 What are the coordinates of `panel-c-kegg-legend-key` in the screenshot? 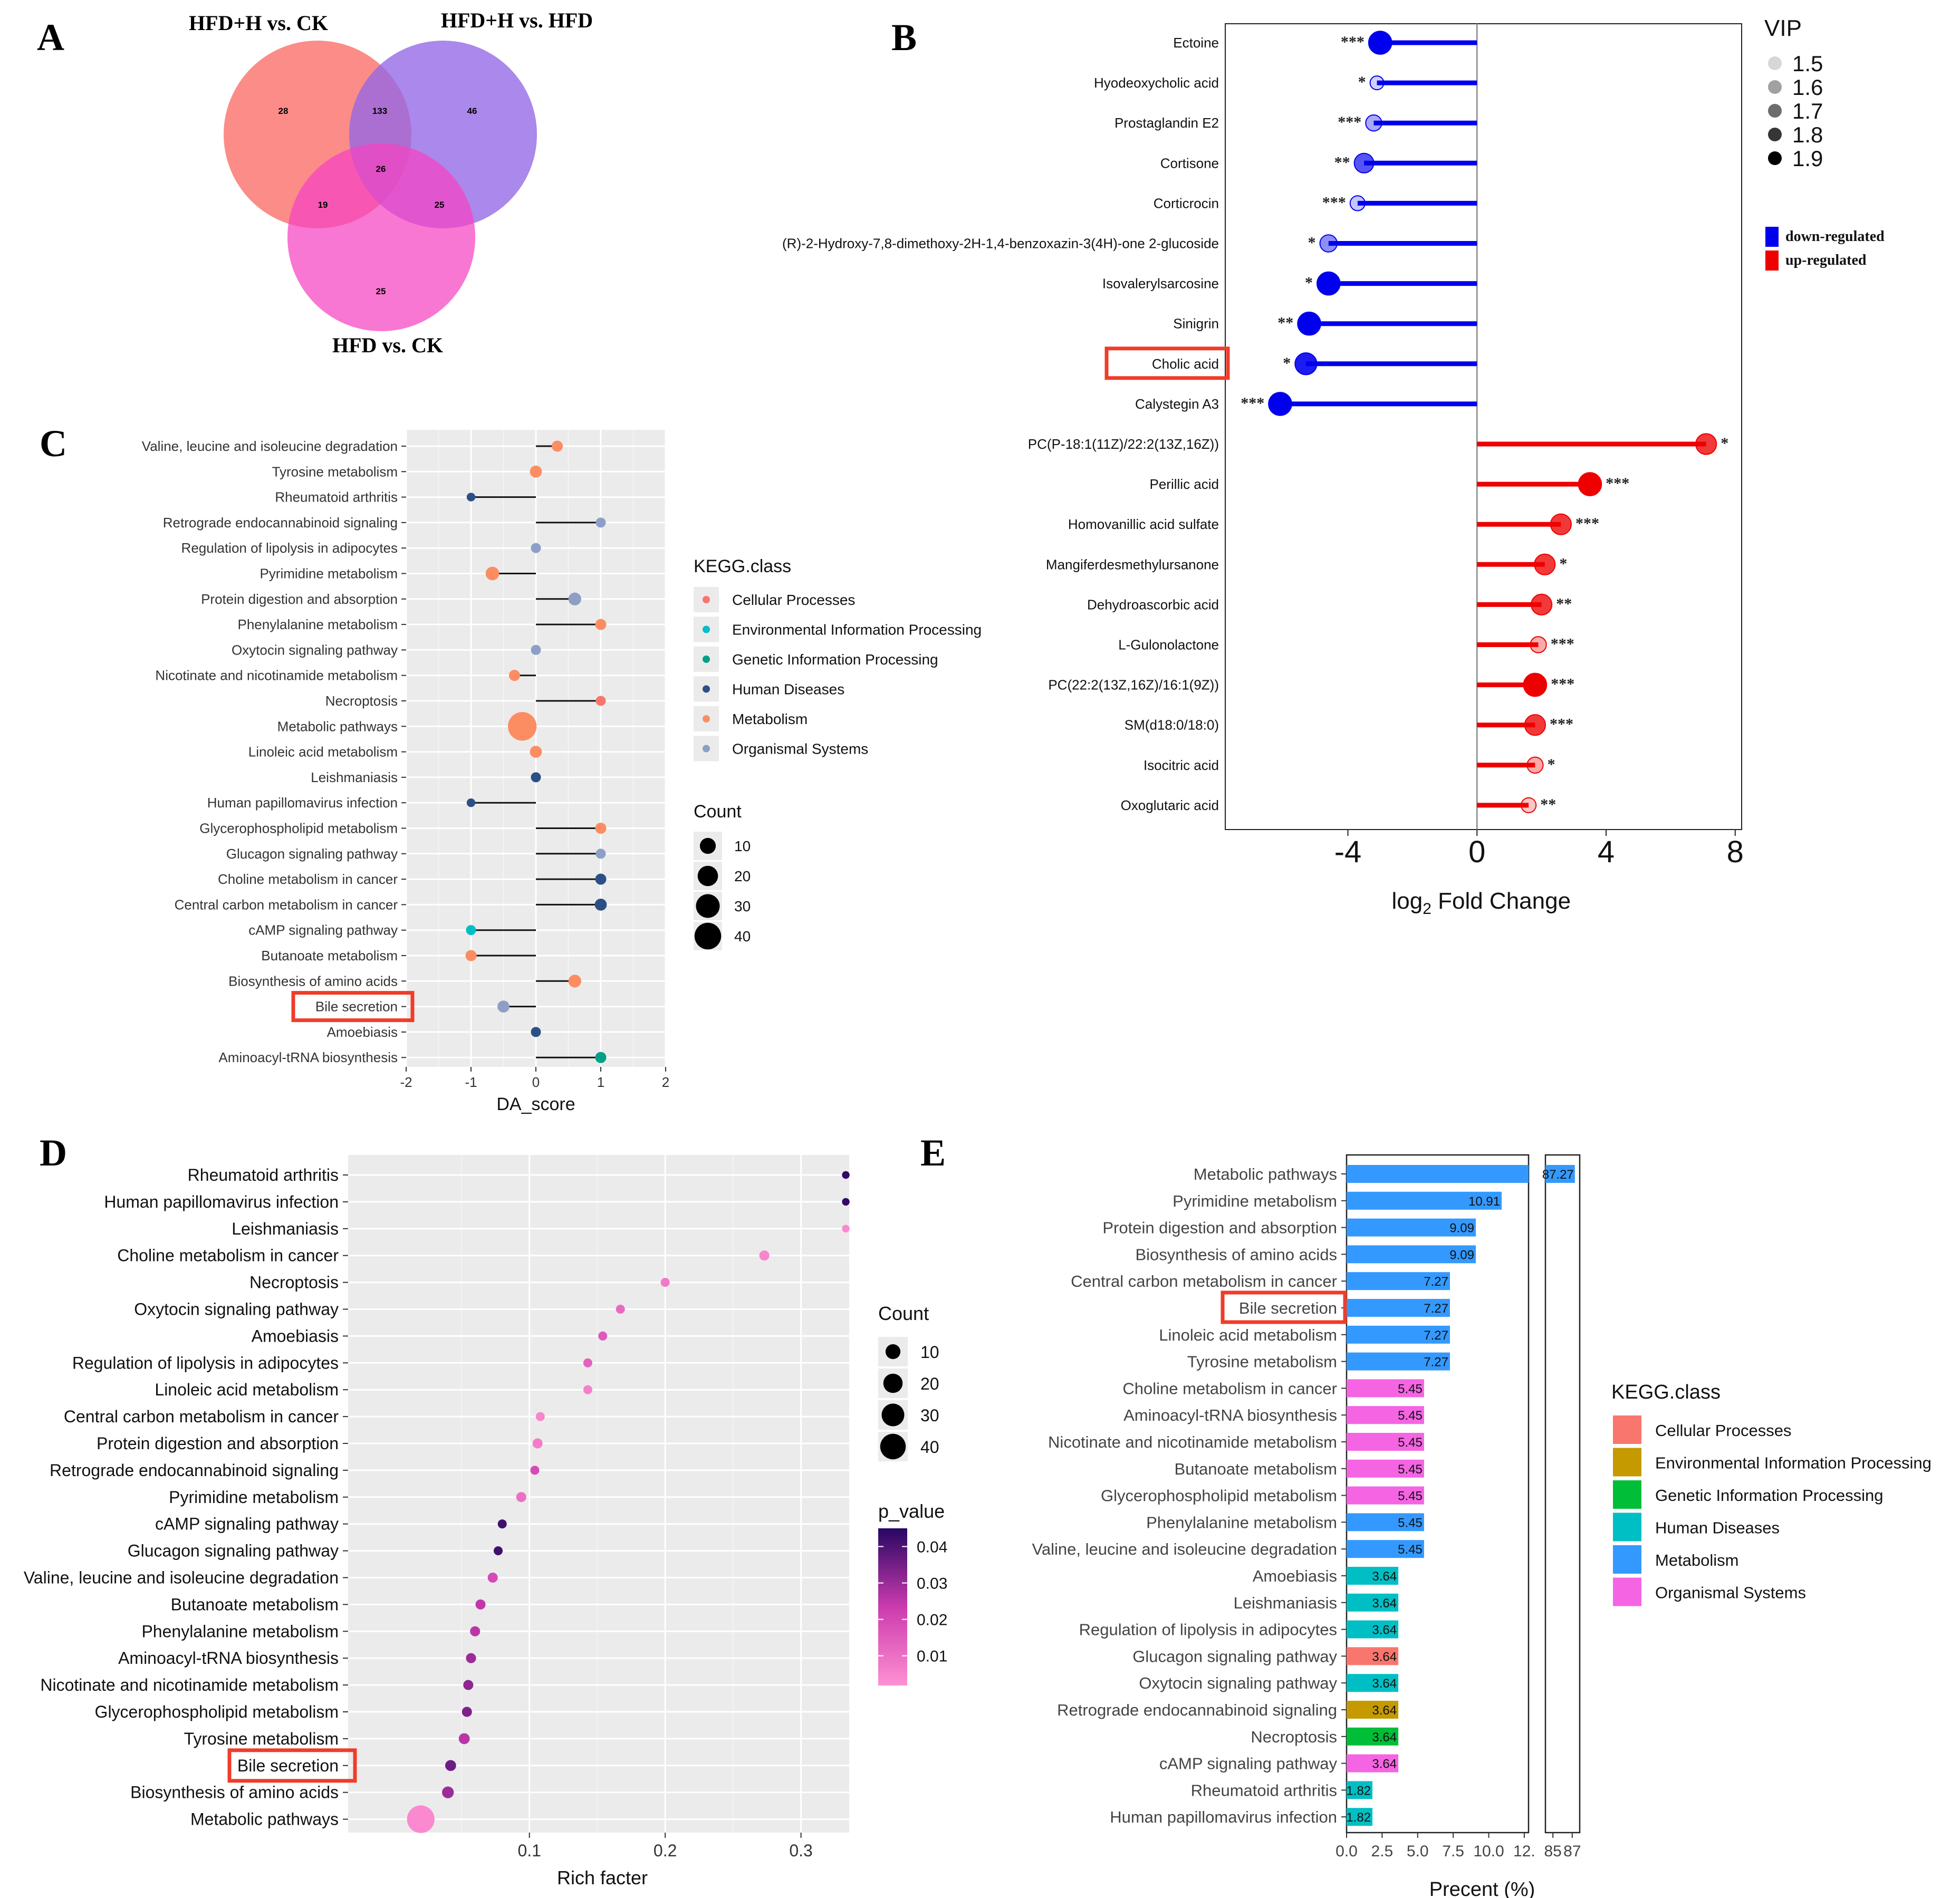 It's located at (707, 718).